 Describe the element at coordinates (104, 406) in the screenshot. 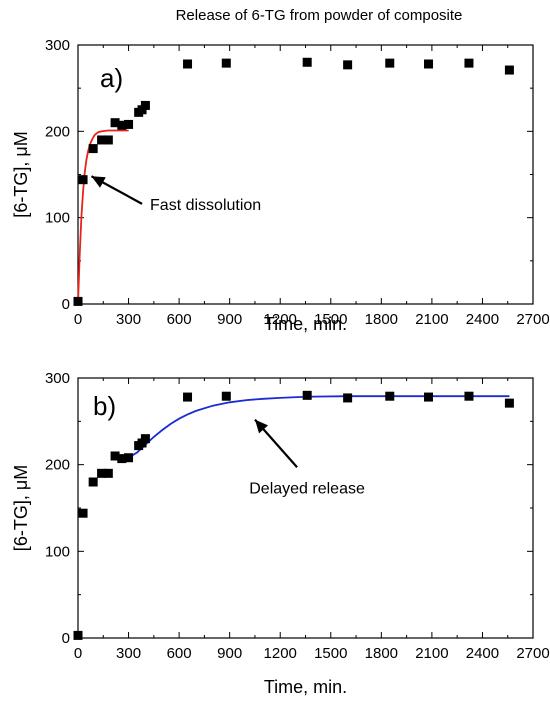

I see `panel-label: b)` at that location.